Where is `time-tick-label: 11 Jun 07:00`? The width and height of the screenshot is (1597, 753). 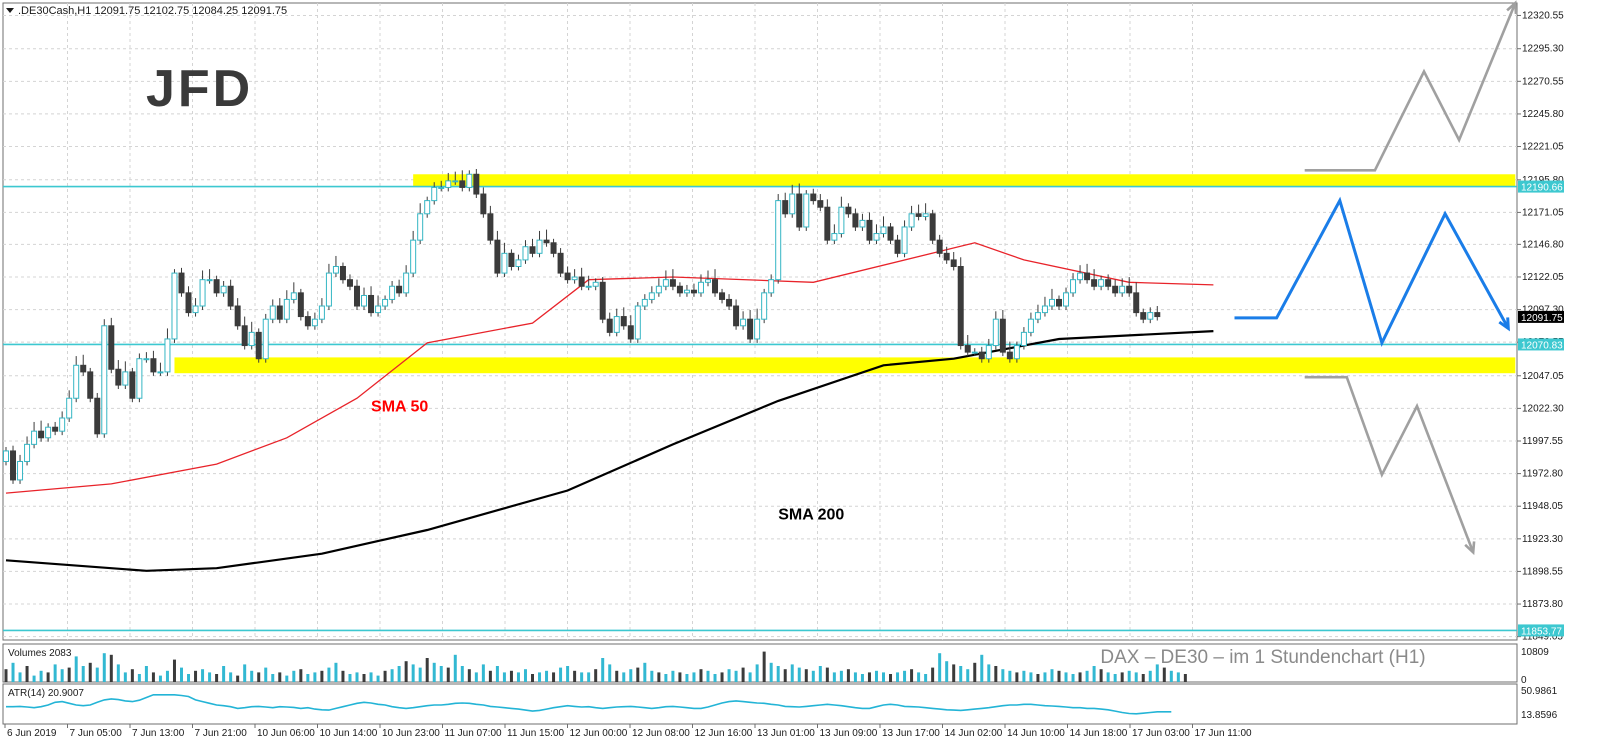
time-tick-label: 11 Jun 07:00 is located at coordinates (474, 733).